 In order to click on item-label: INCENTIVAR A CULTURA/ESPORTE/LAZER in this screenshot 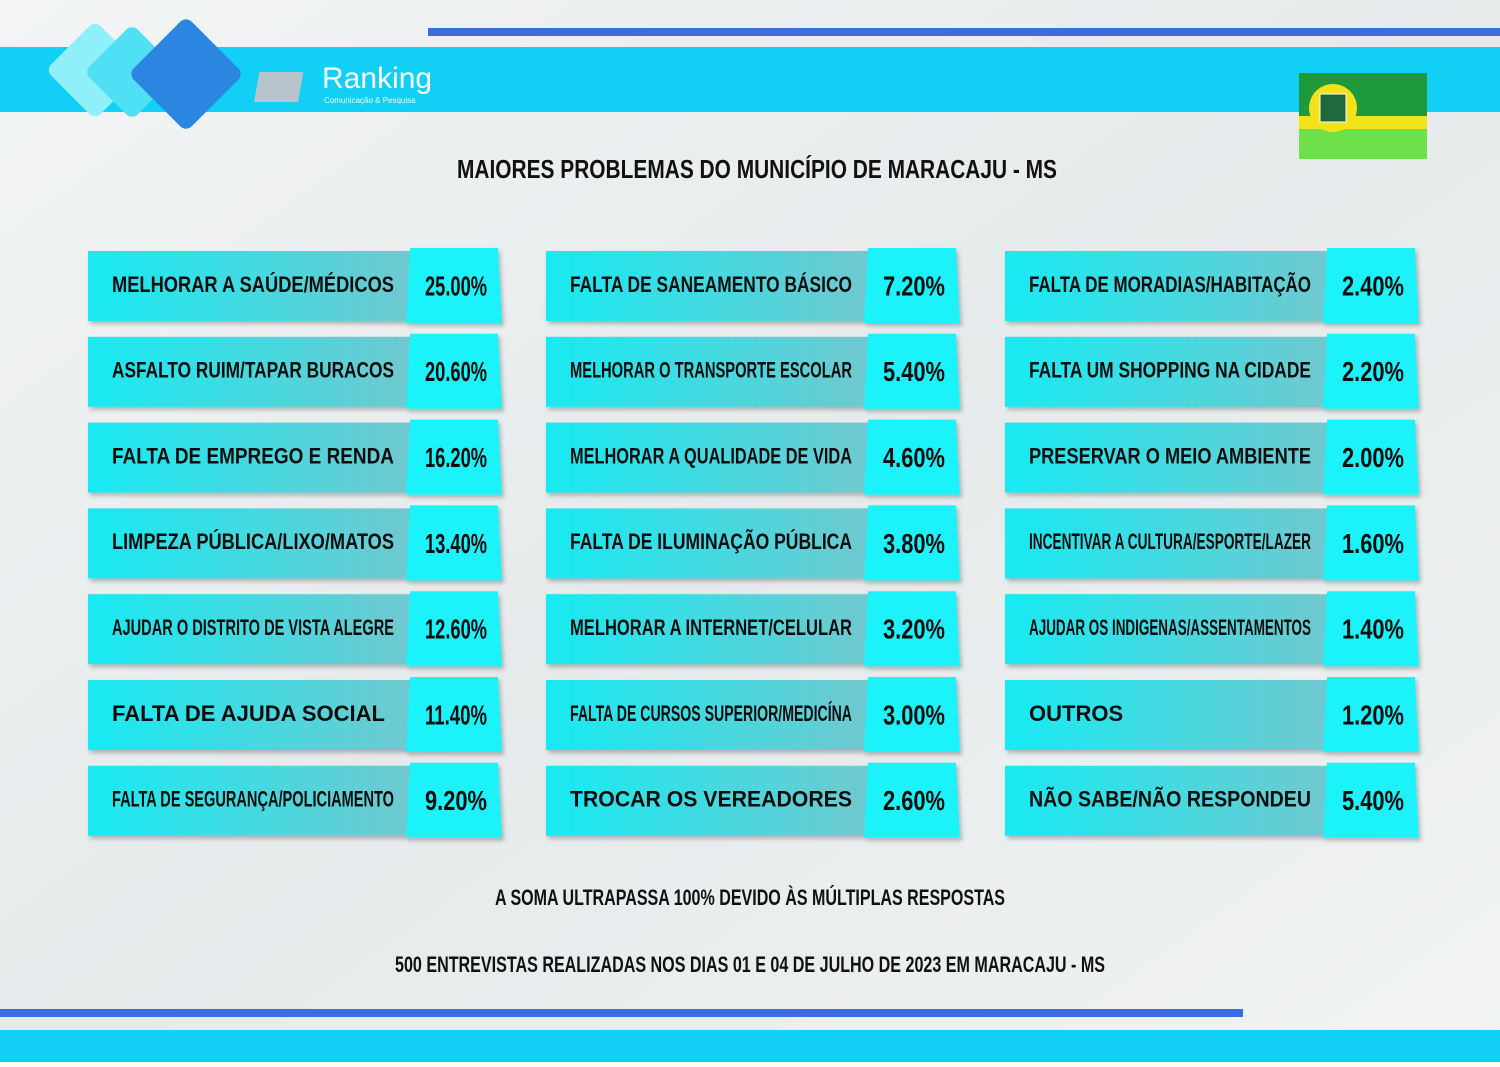, I will do `click(1170, 541)`.